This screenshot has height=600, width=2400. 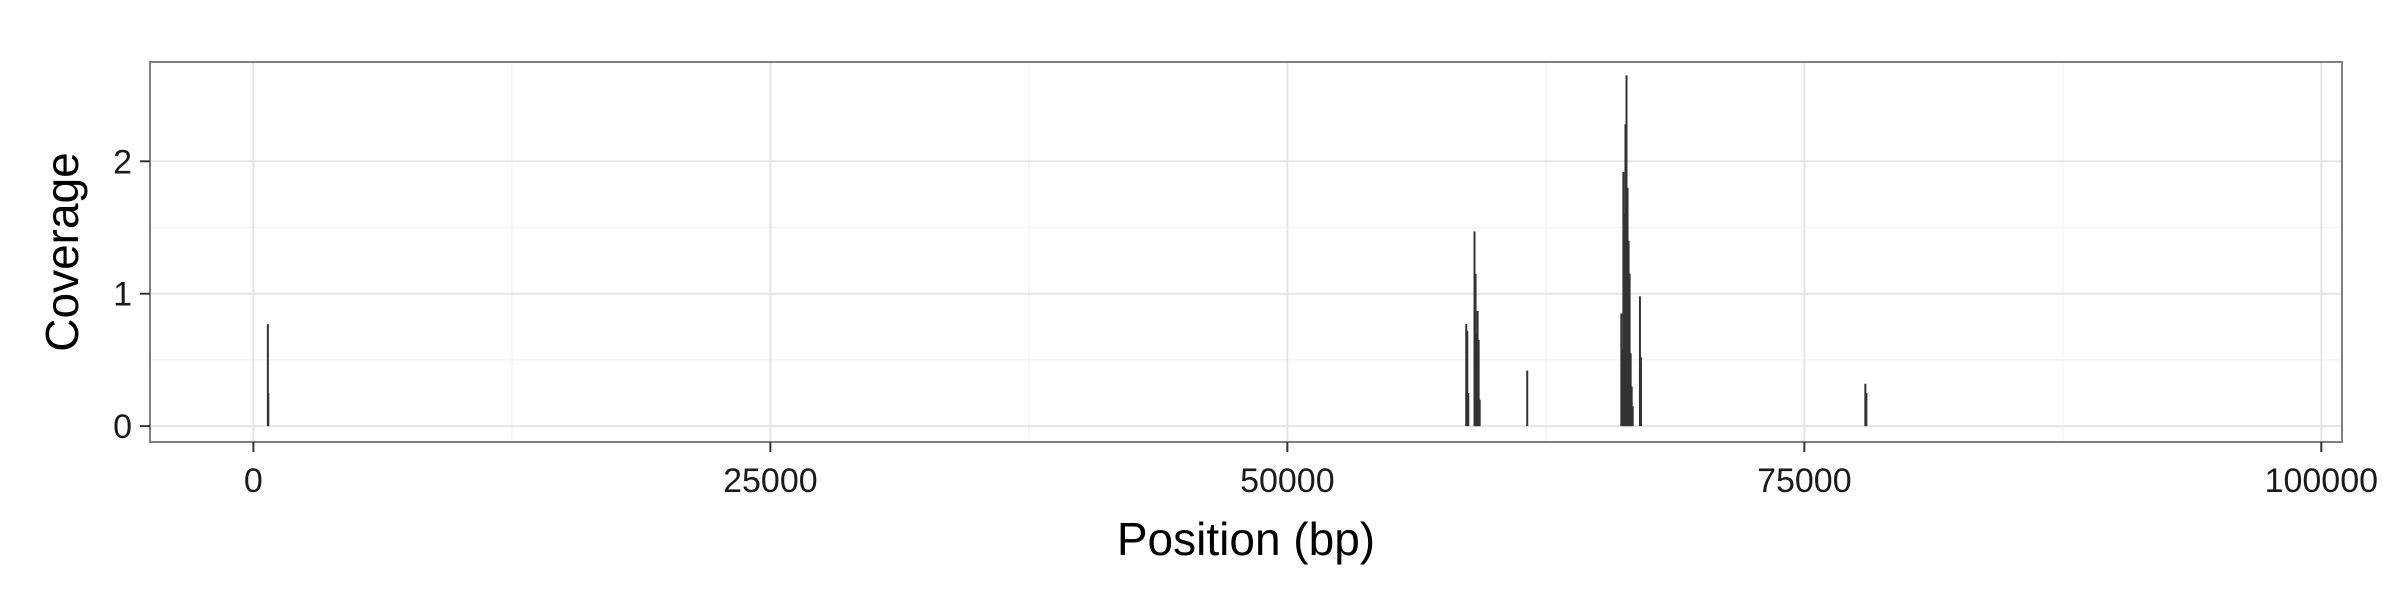 I want to click on x-tick-label: 25000, so click(x=770, y=481).